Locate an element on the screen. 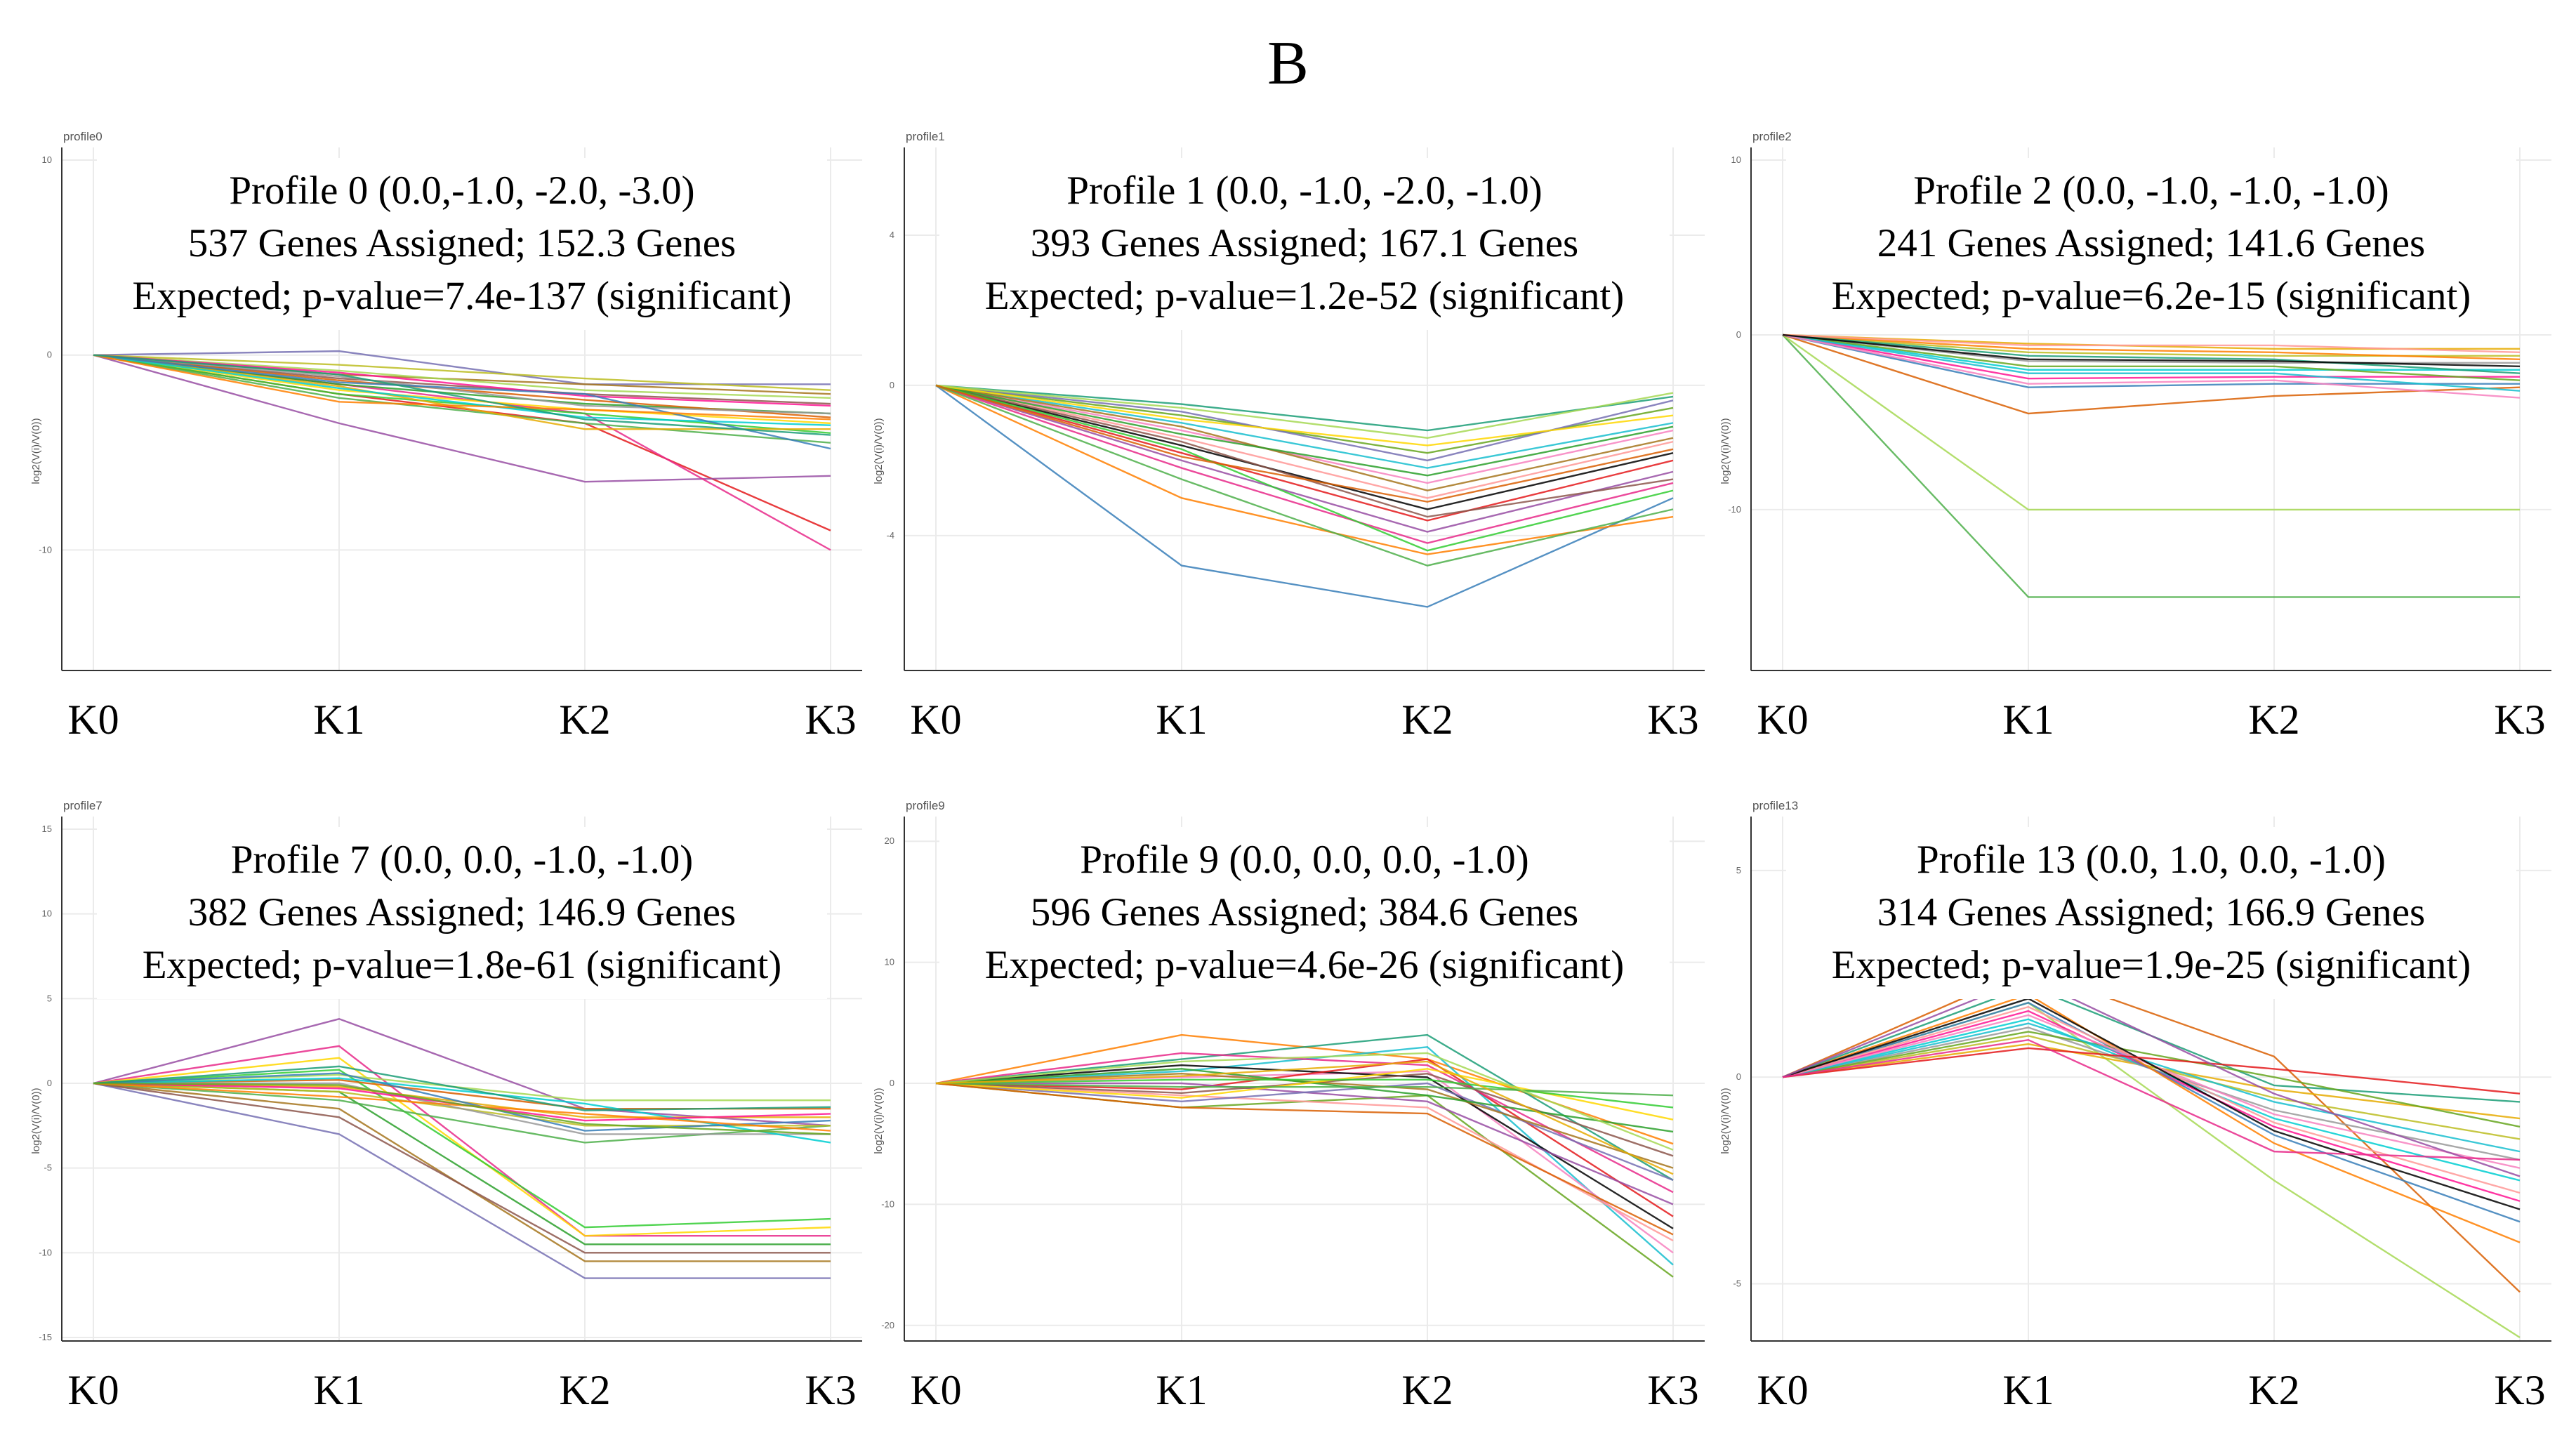  caption-line: 382 Genes Assigned; 146.9 Genes is located at coordinates (462, 912).